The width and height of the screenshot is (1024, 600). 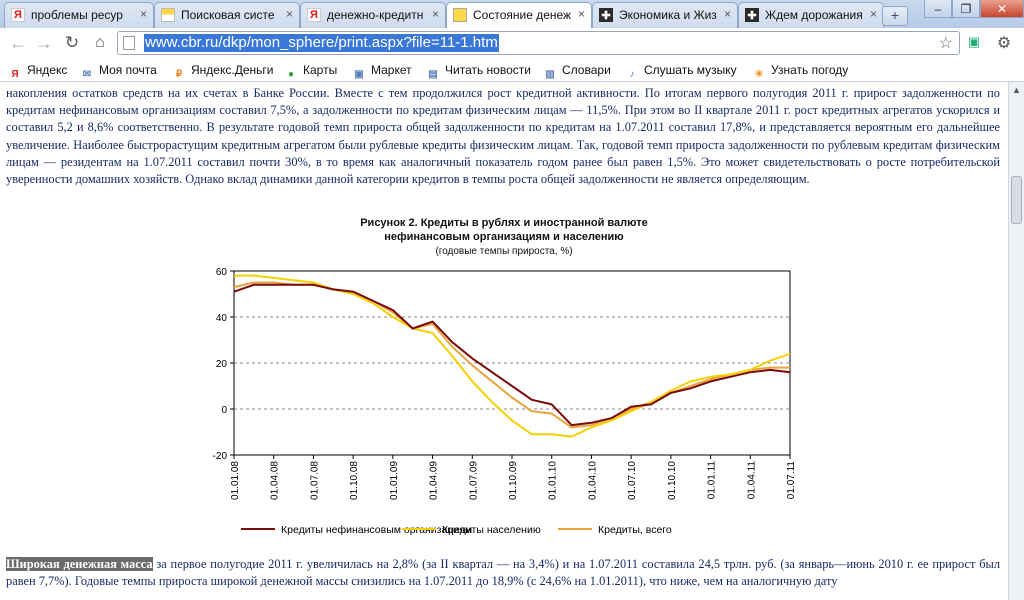 What do you see at coordinates (381, 71) in the screenshot?
I see `bookmark-5: ▣ Маркет` at bounding box center [381, 71].